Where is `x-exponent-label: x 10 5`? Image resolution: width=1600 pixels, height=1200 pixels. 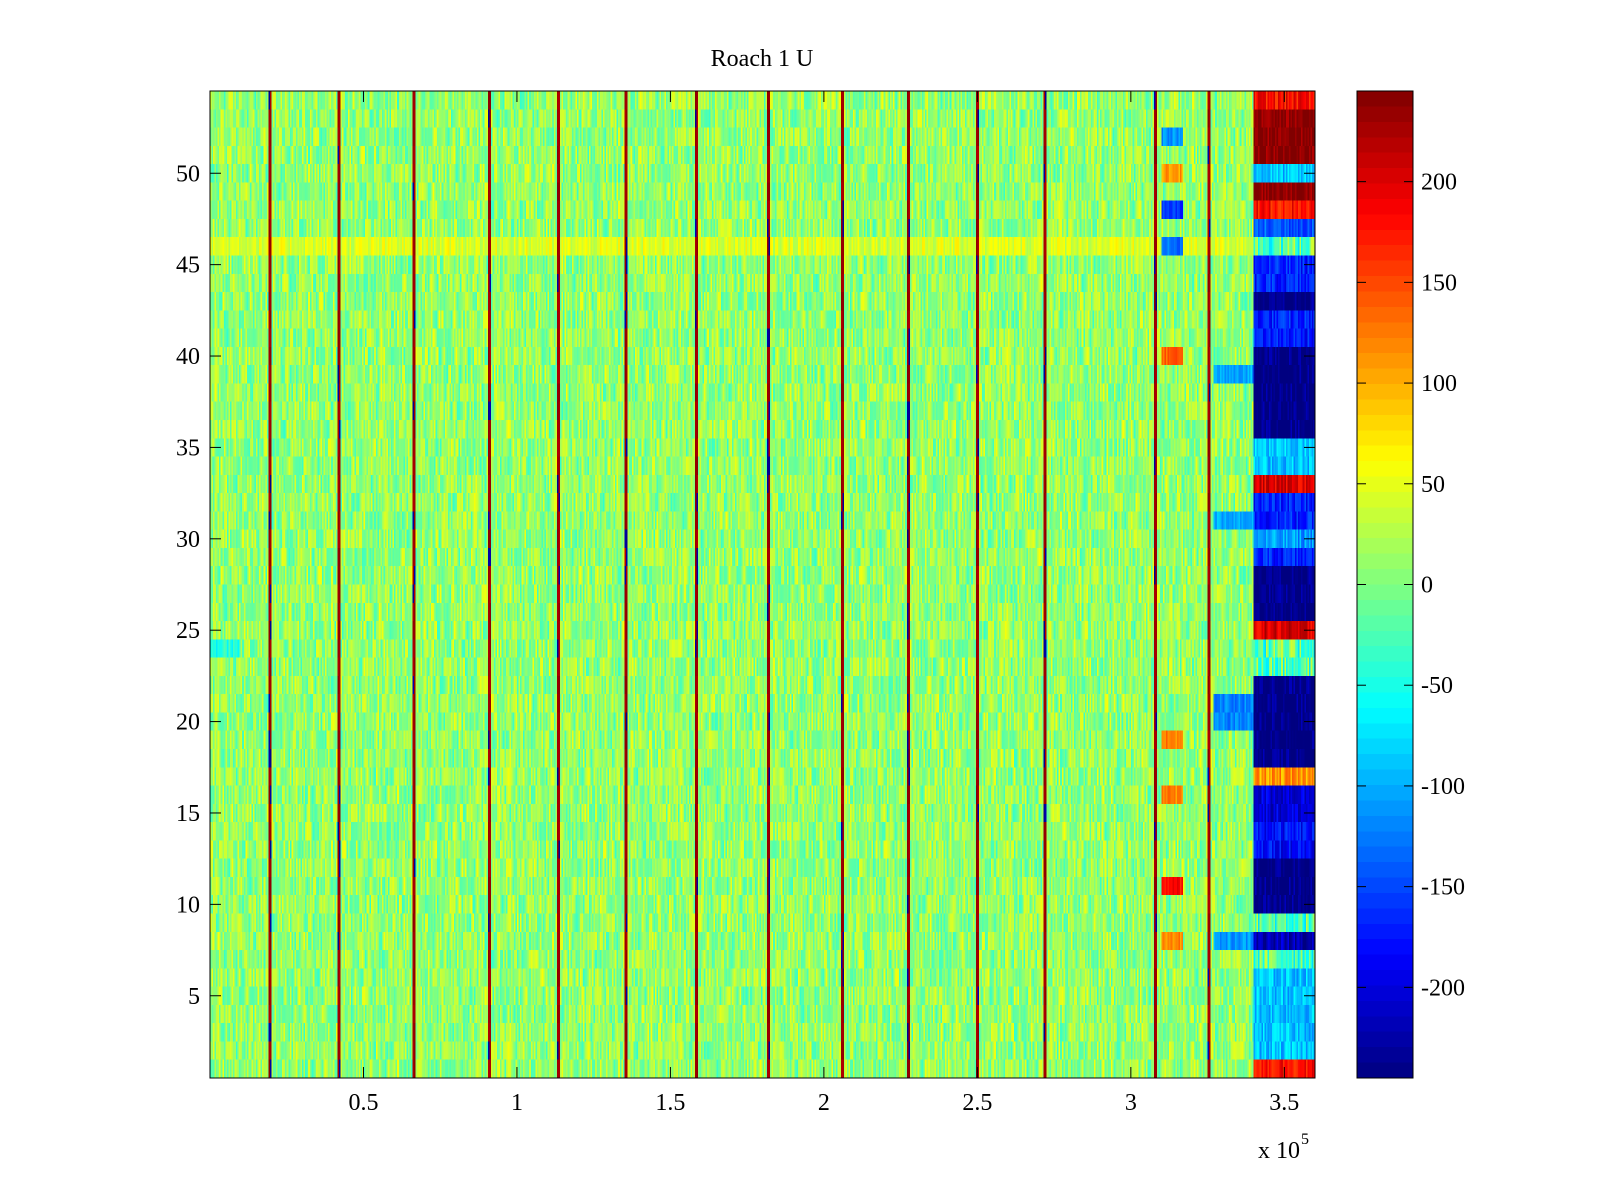
x-exponent-label: x 10 5 is located at coordinates (1283, 1147).